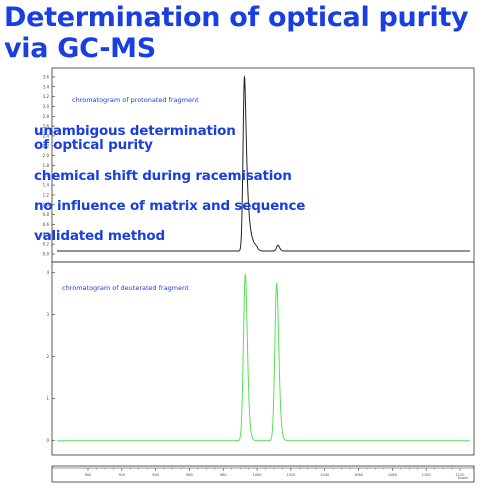  Describe the element at coordinates (392, 475) in the screenshot. I see `x-tick-label: 1080` at that location.